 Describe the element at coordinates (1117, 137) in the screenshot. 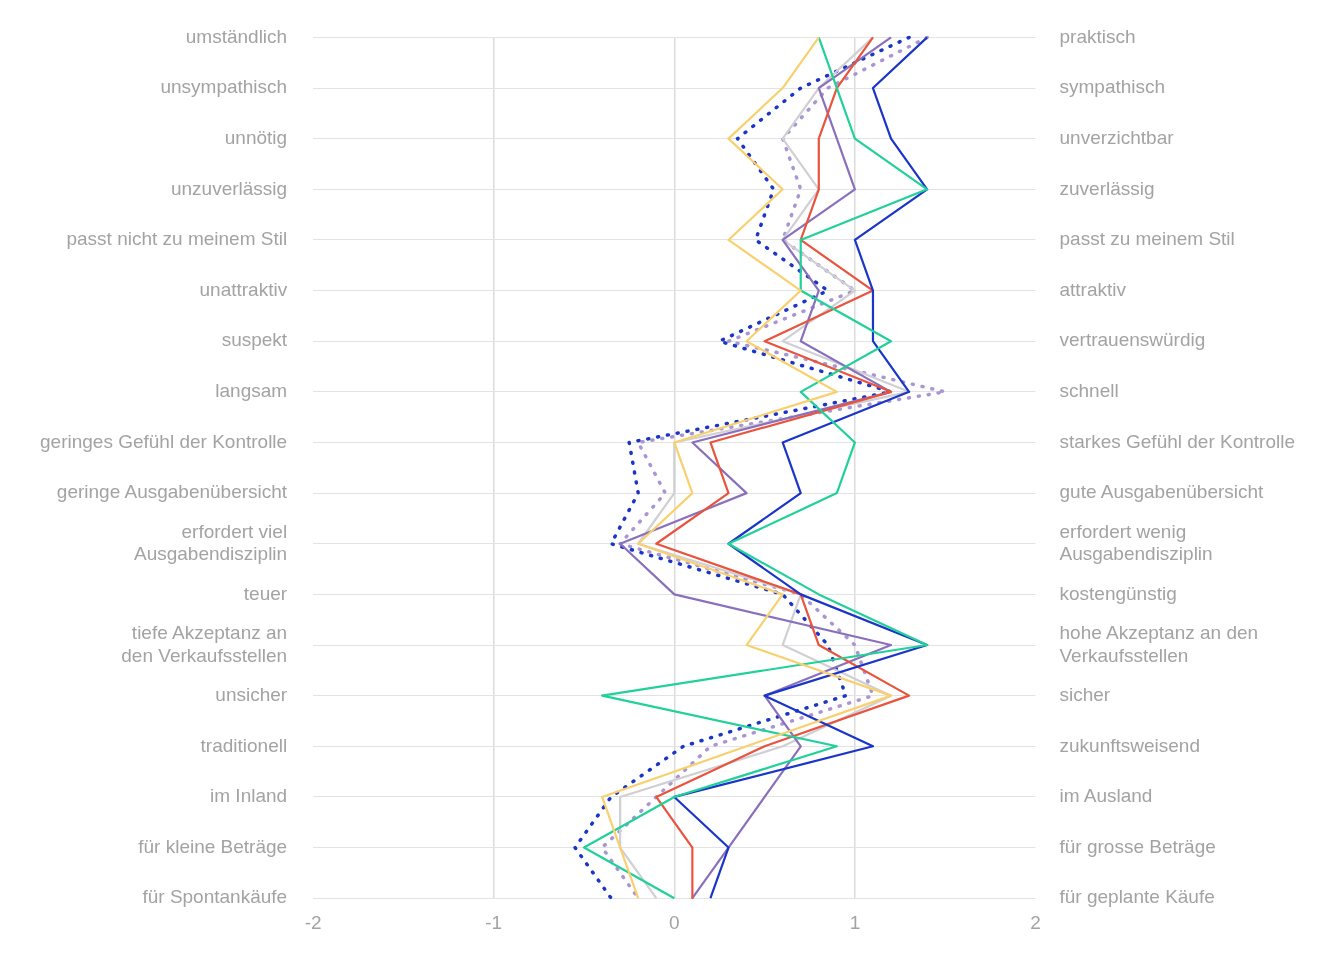

I see `y2-tick-label: unverzichtbar` at that location.